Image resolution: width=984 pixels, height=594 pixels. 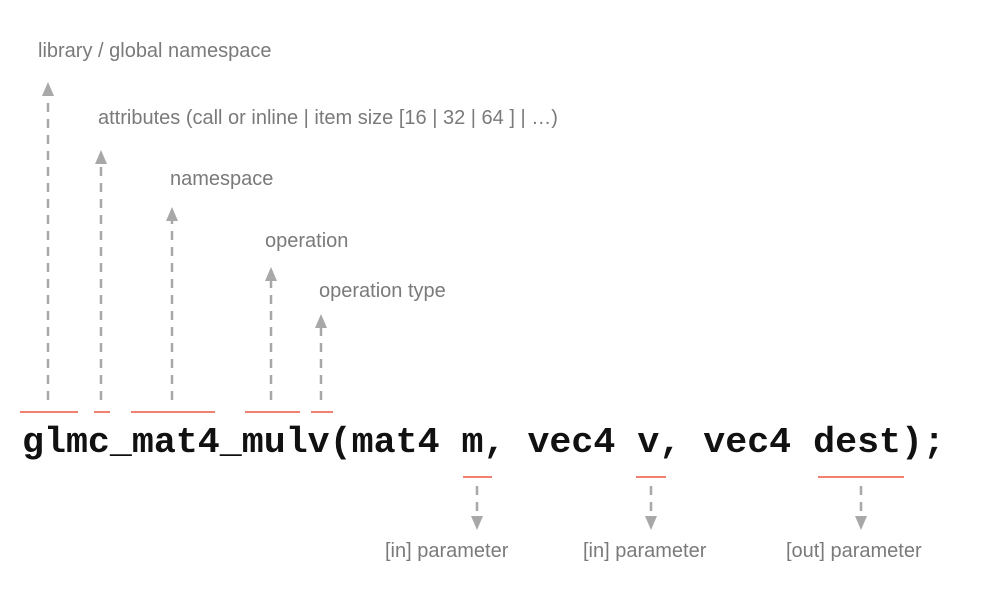 I want to click on label-namespace: namespace, so click(x=221, y=179).